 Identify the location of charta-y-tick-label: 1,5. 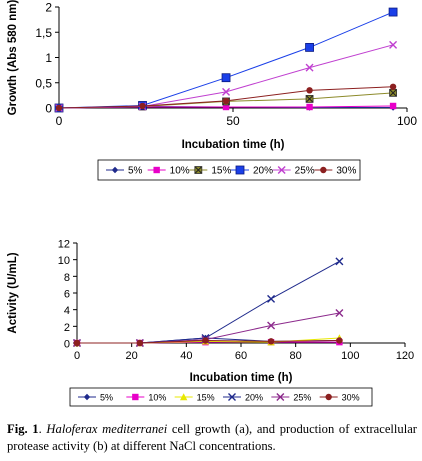
(43, 33).